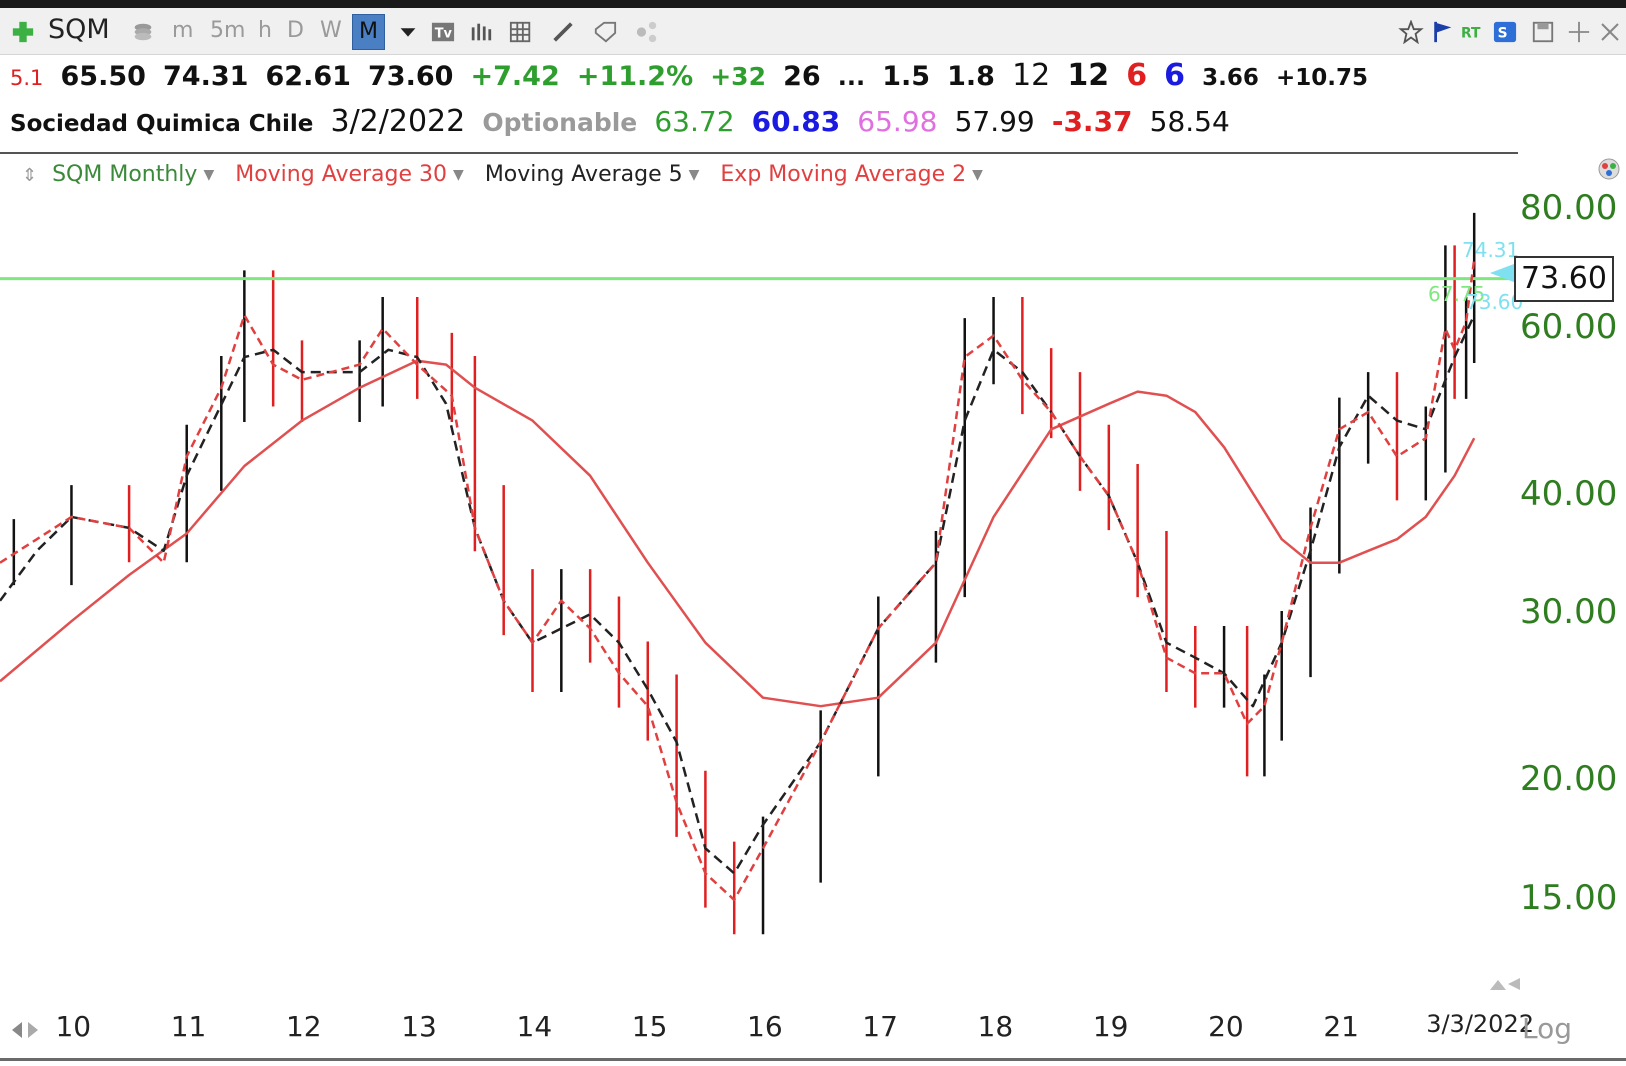  Describe the element at coordinates (759, 153) in the screenshot. I see `quote-separator` at that location.